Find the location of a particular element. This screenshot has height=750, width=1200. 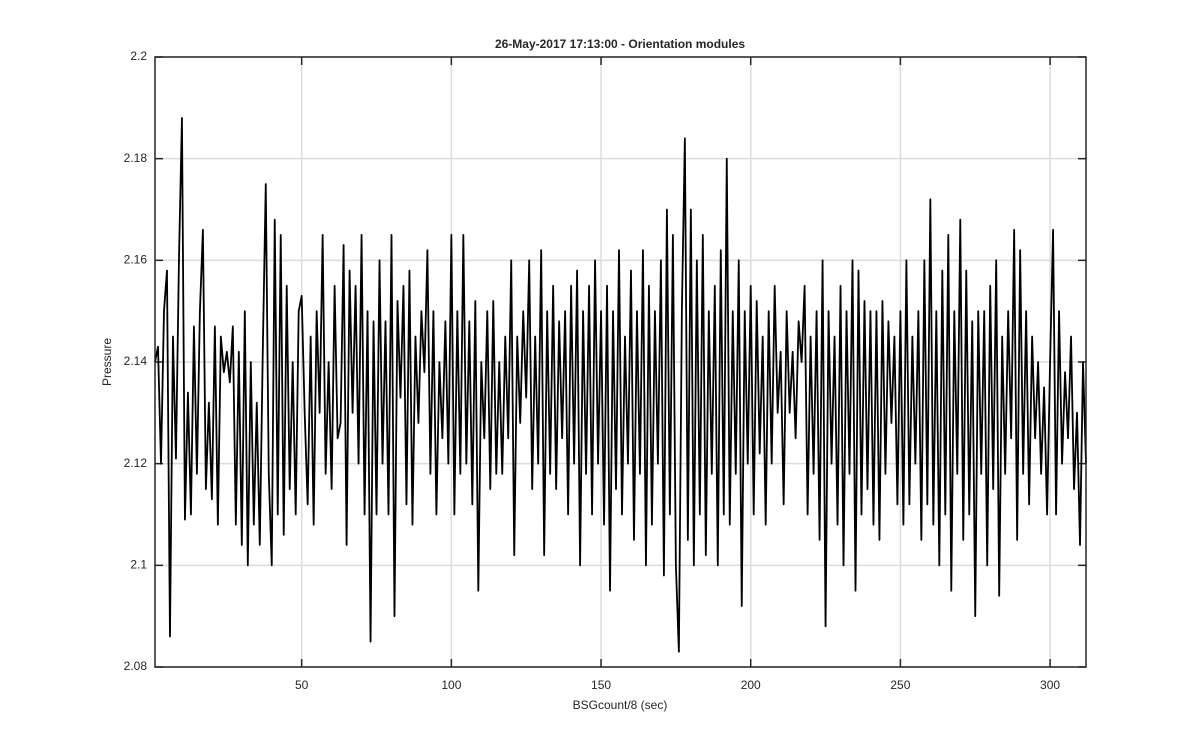

y-axis-label: Pressure is located at coordinates (107, 362).